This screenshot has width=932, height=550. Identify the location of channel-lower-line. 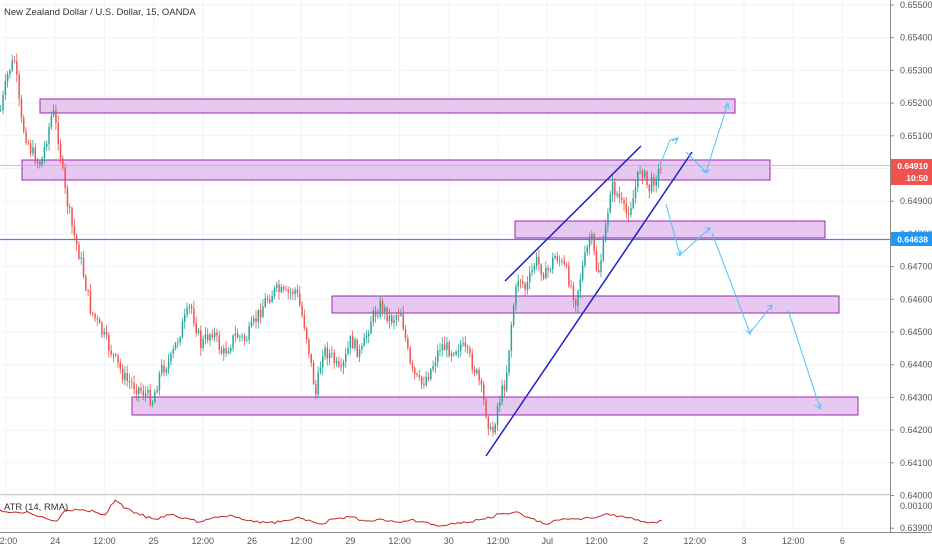
(589, 304).